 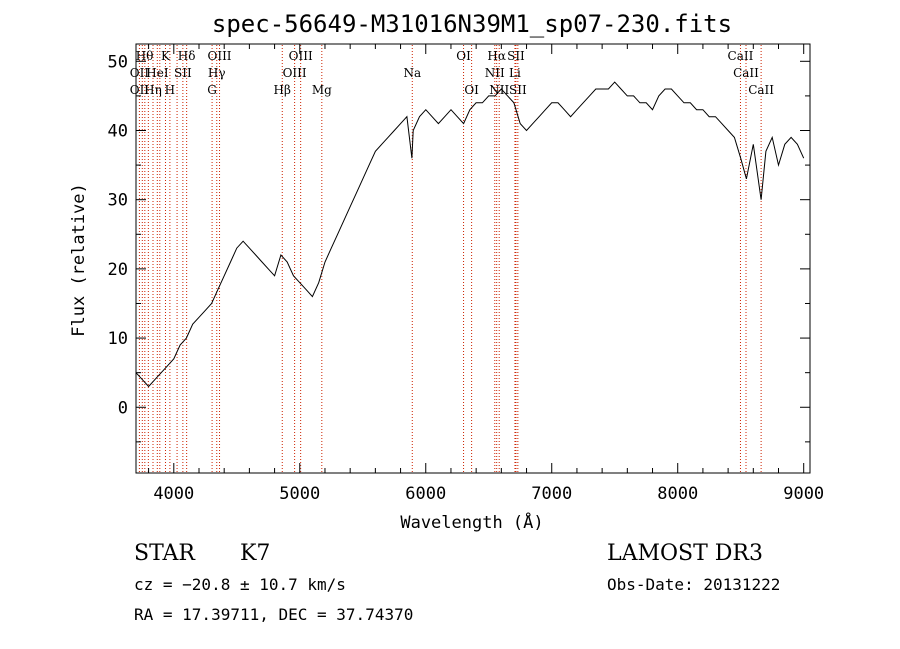 What do you see at coordinates (255, 553) in the screenshot?
I see `spectral-subclass: K7` at bounding box center [255, 553].